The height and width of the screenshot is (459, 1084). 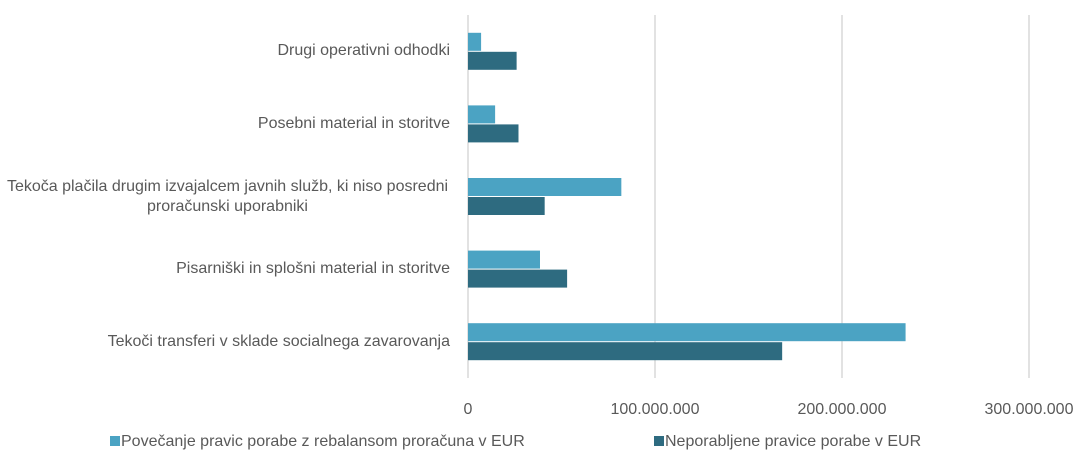 What do you see at coordinates (1029, 409) in the screenshot?
I see `x-tick-label: 300.000.000` at bounding box center [1029, 409].